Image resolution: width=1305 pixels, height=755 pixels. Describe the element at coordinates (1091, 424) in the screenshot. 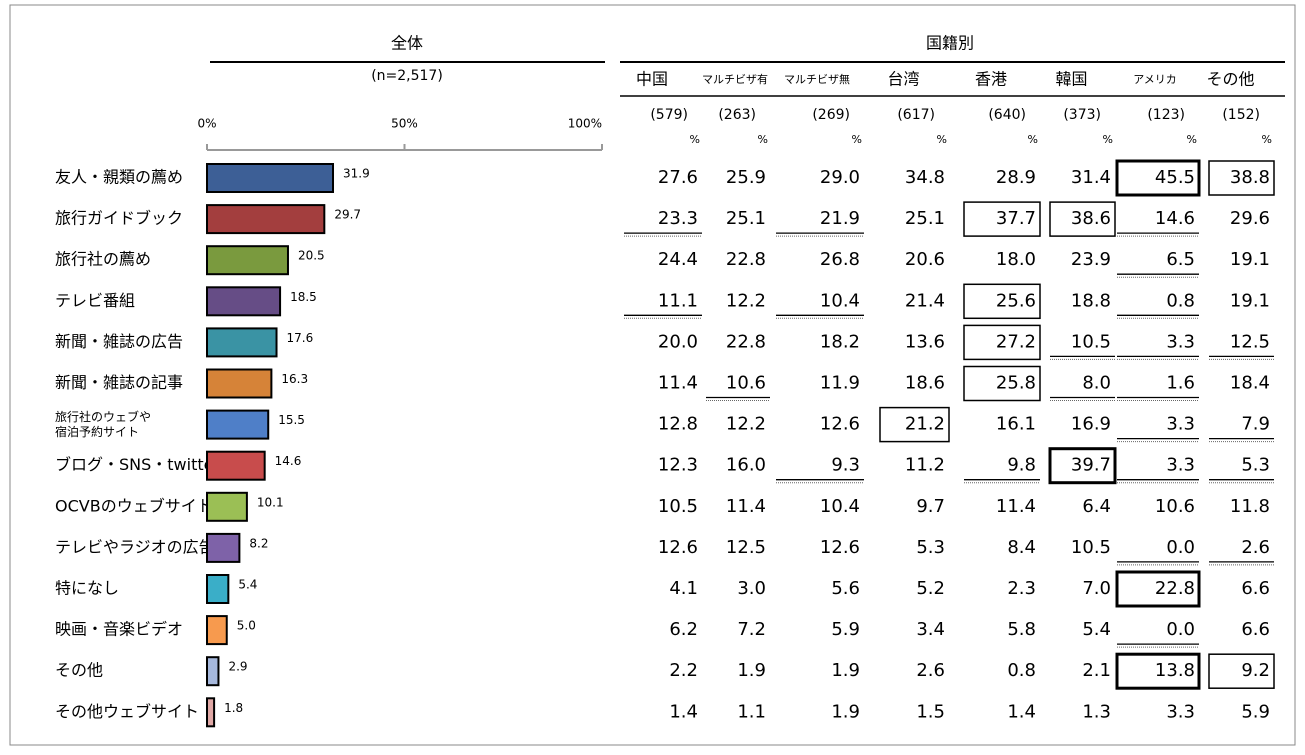

I see `cell: 16.9` at that location.